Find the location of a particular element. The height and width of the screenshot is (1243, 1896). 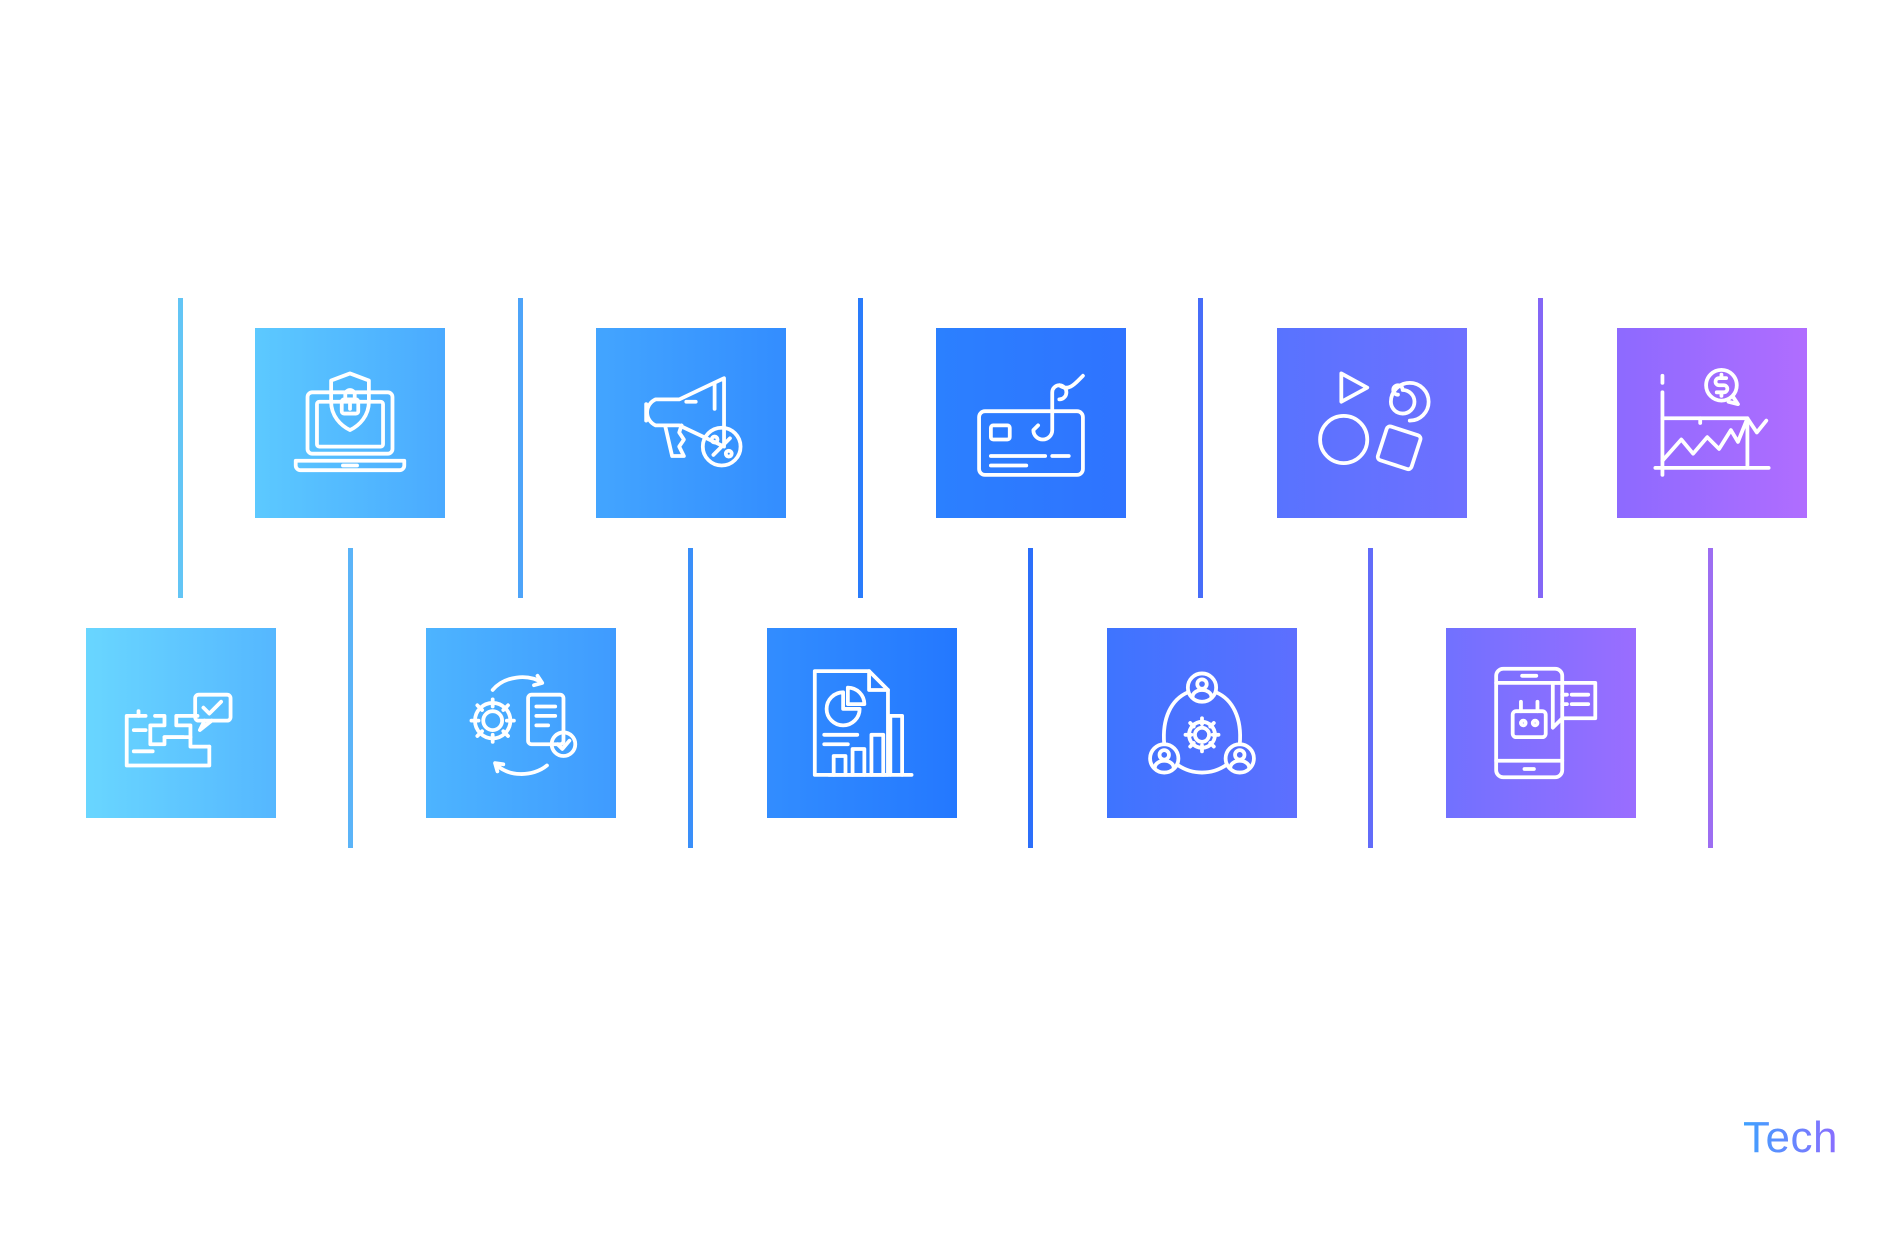

shapes-icon is located at coordinates (1374, 421).